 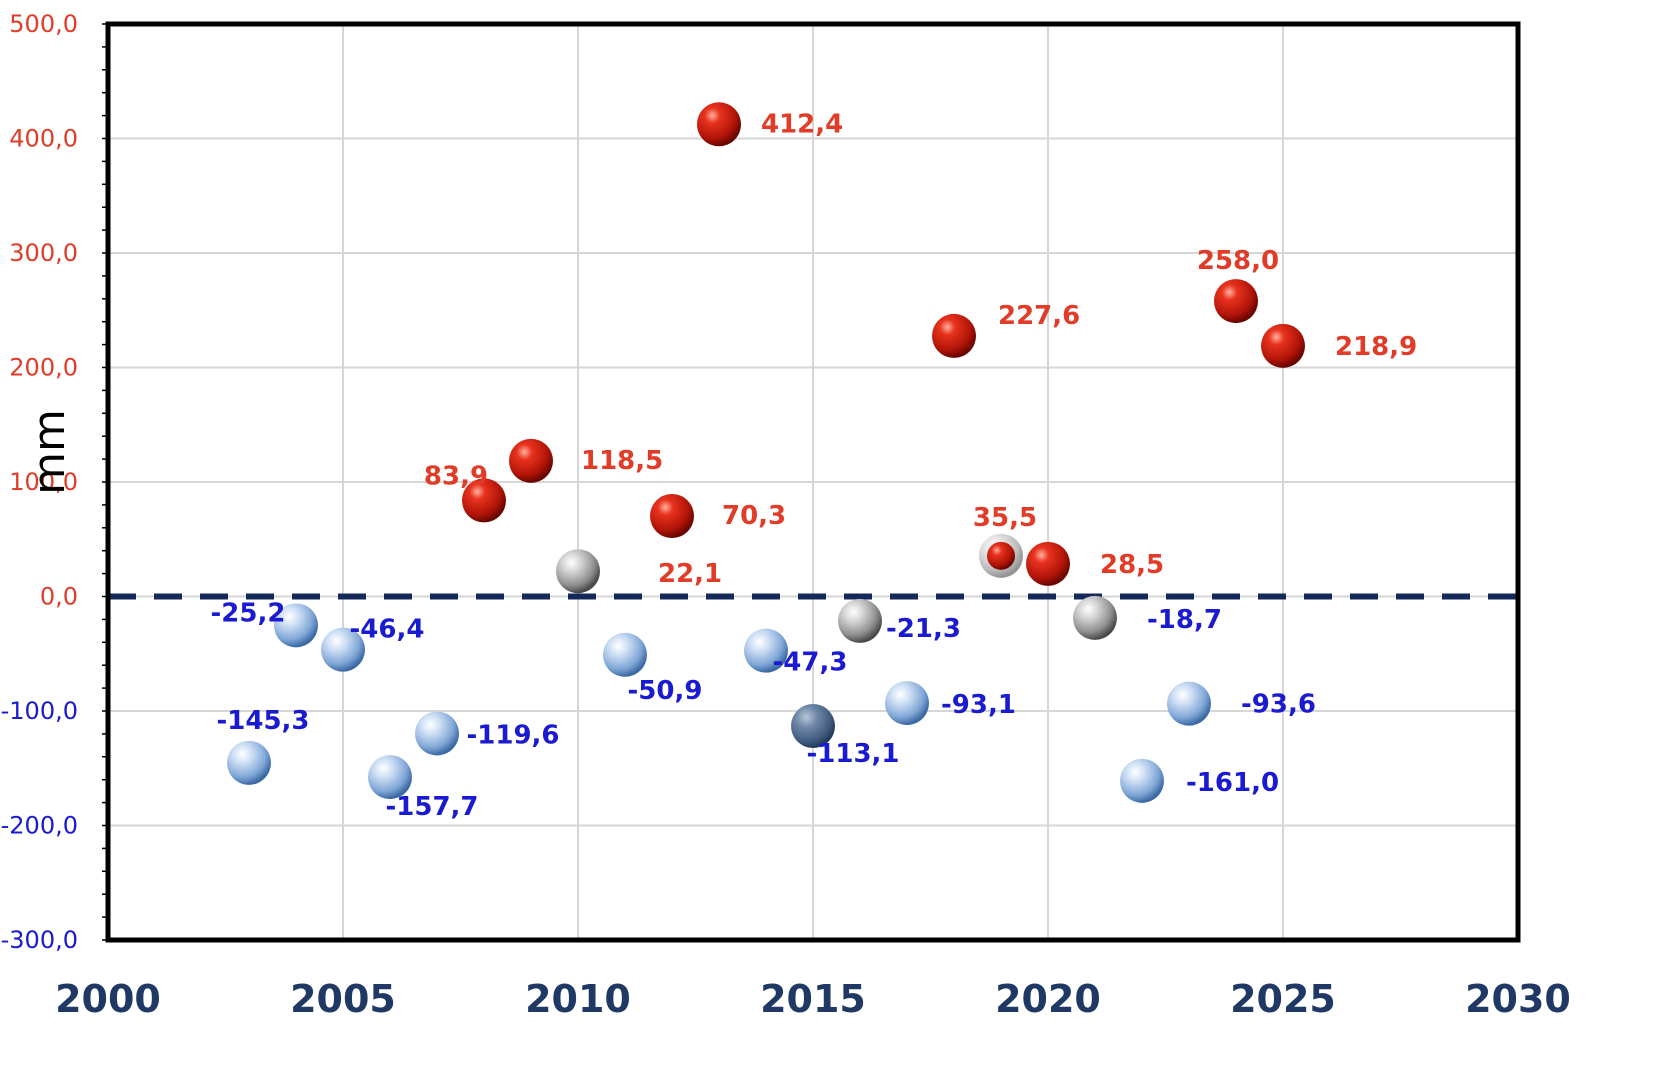 I want to click on data-point-2021, so click(x=1095, y=617).